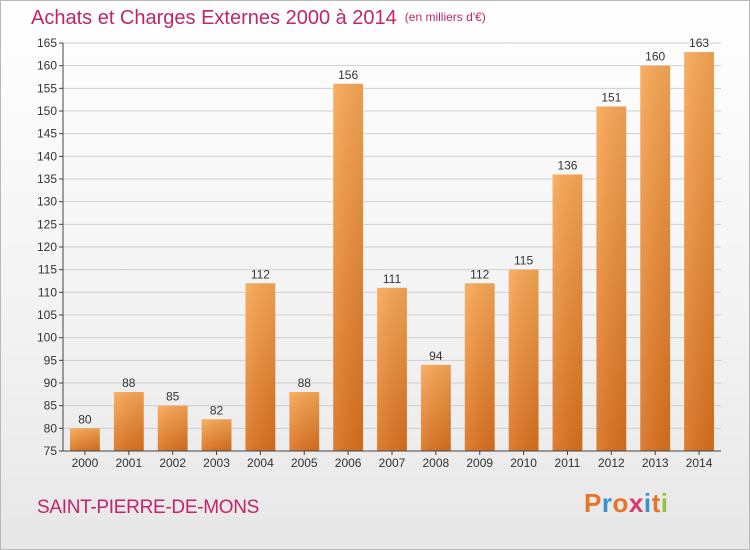 The image size is (750, 550). I want to click on data-label: 82, so click(217, 410).